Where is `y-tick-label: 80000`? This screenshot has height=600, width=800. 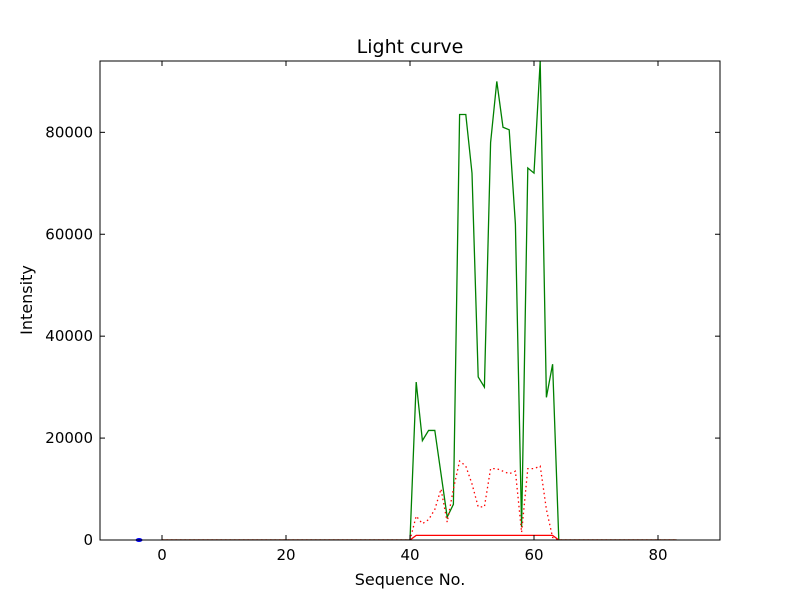 y-tick-label: 80000 is located at coordinates (69, 132).